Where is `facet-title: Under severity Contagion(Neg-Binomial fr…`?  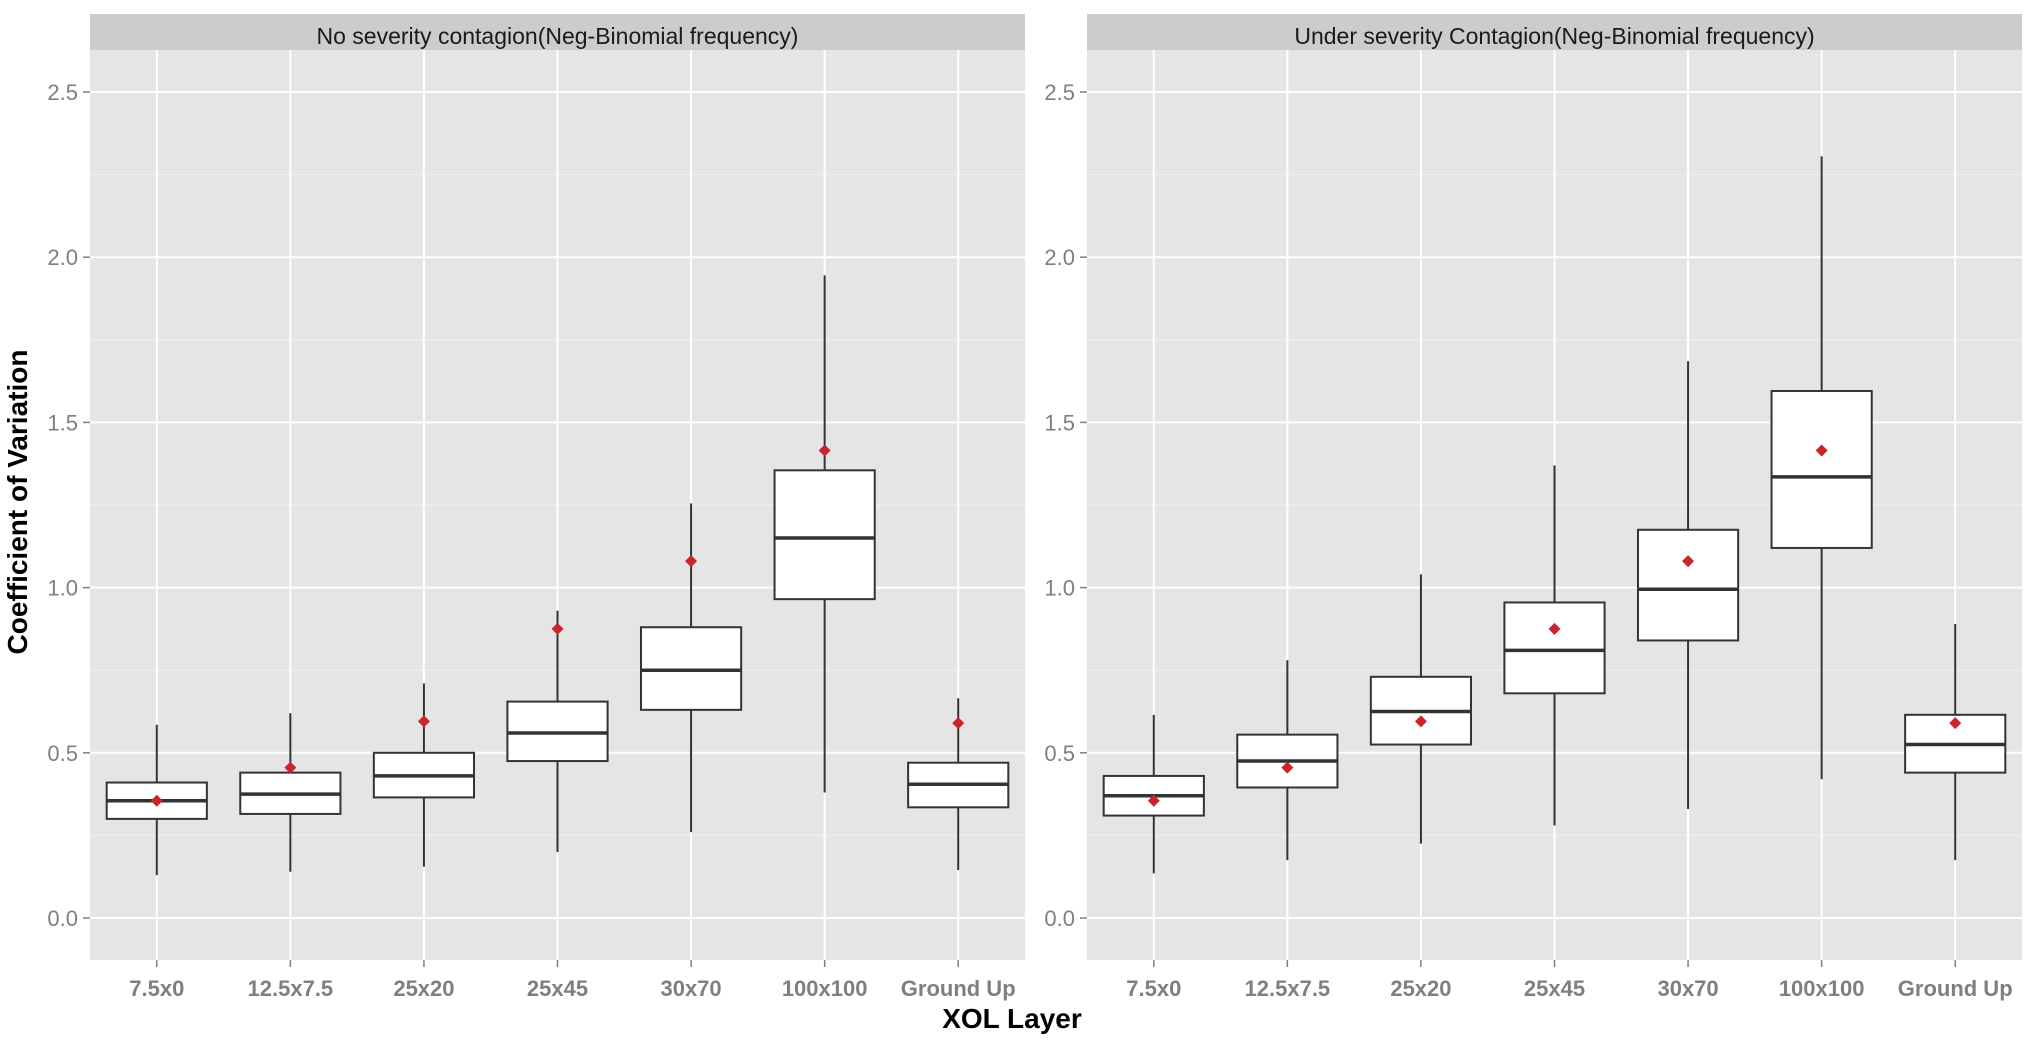 facet-title: Under severity Contagion(Neg-Binomial fr… is located at coordinates (1554, 36).